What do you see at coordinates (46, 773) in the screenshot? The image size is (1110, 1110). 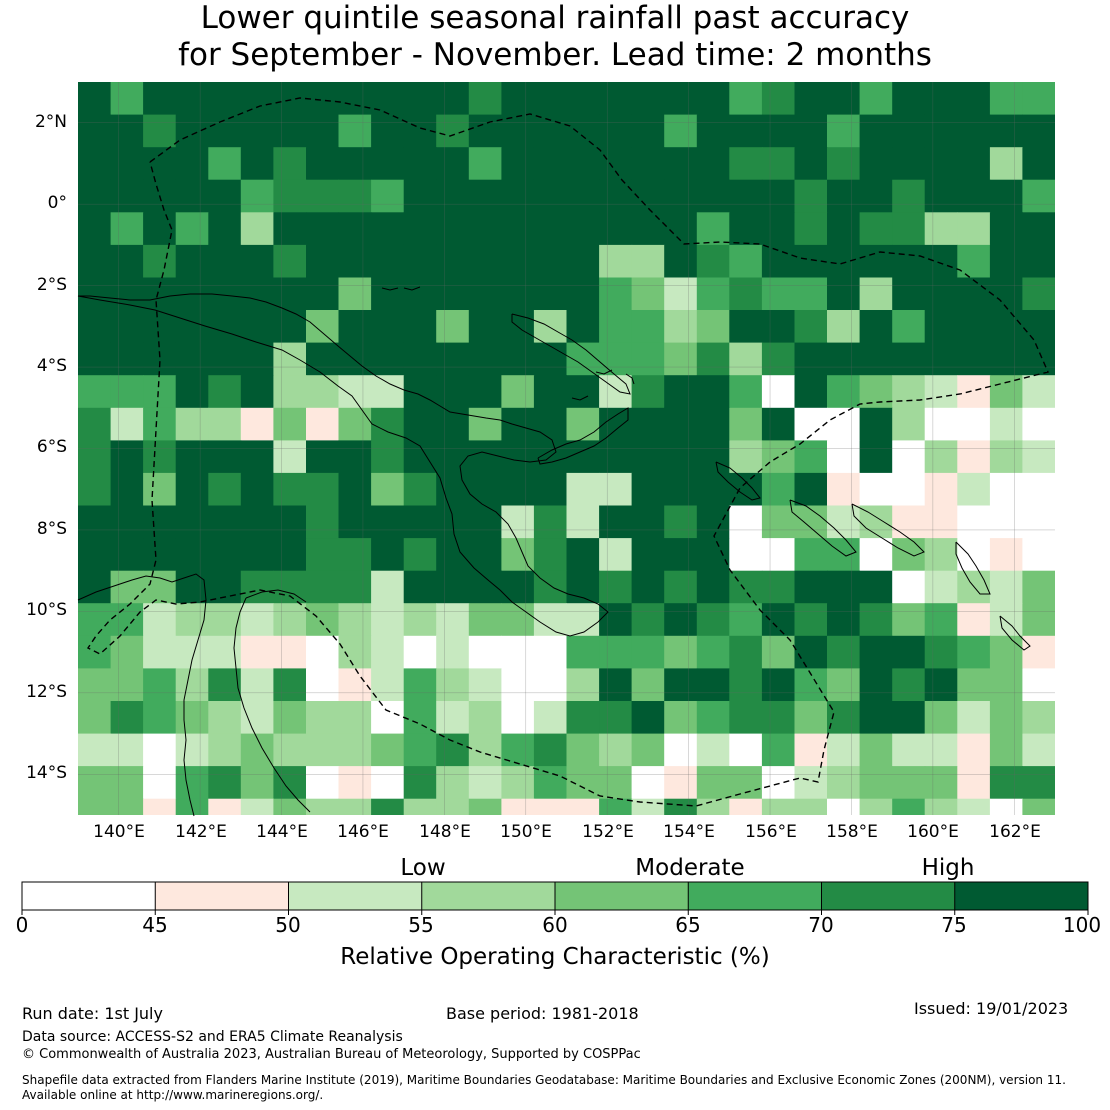 I see `lat-label: 14°S` at bounding box center [46, 773].